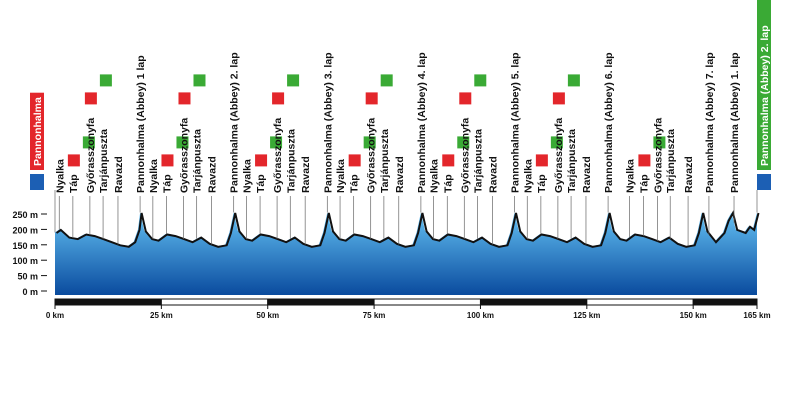  Describe the element at coordinates (515, 122) in the screenshot. I see `marker-label: Pannonhalma (Abbey) 5. lap` at that location.